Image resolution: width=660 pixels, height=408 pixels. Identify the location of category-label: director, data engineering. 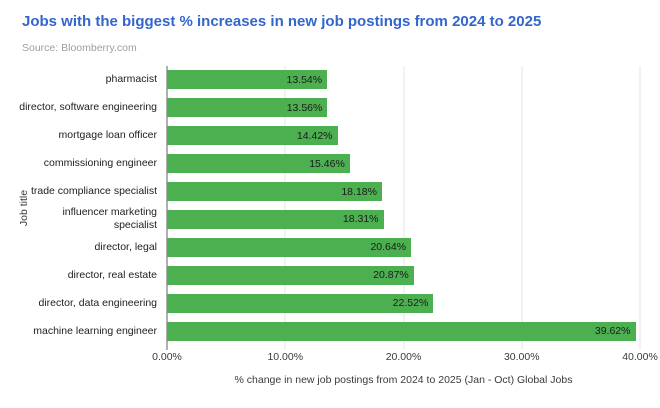
(98, 302).